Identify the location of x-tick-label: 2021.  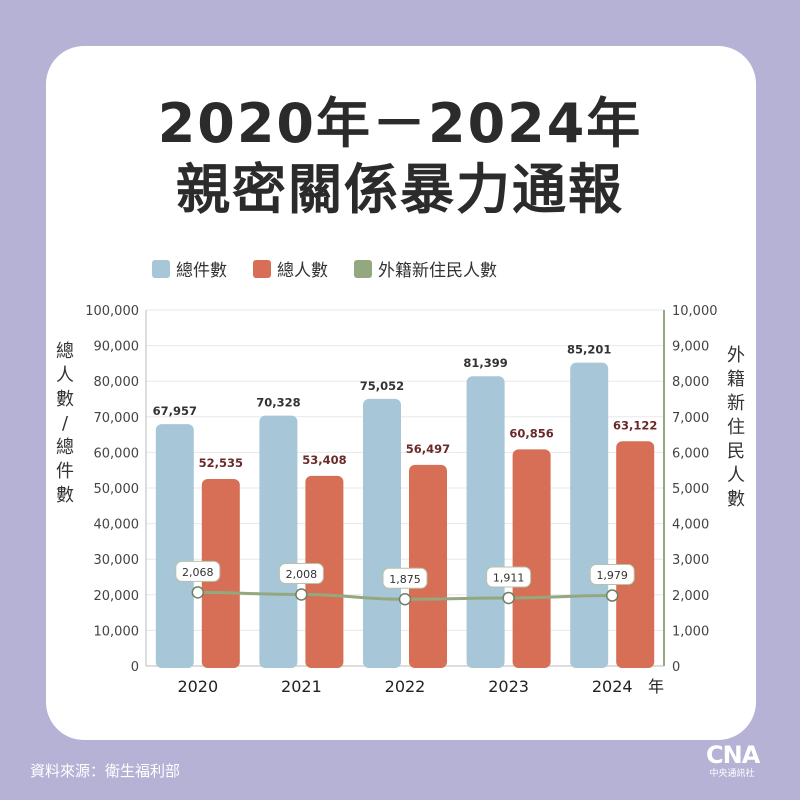
(301, 686).